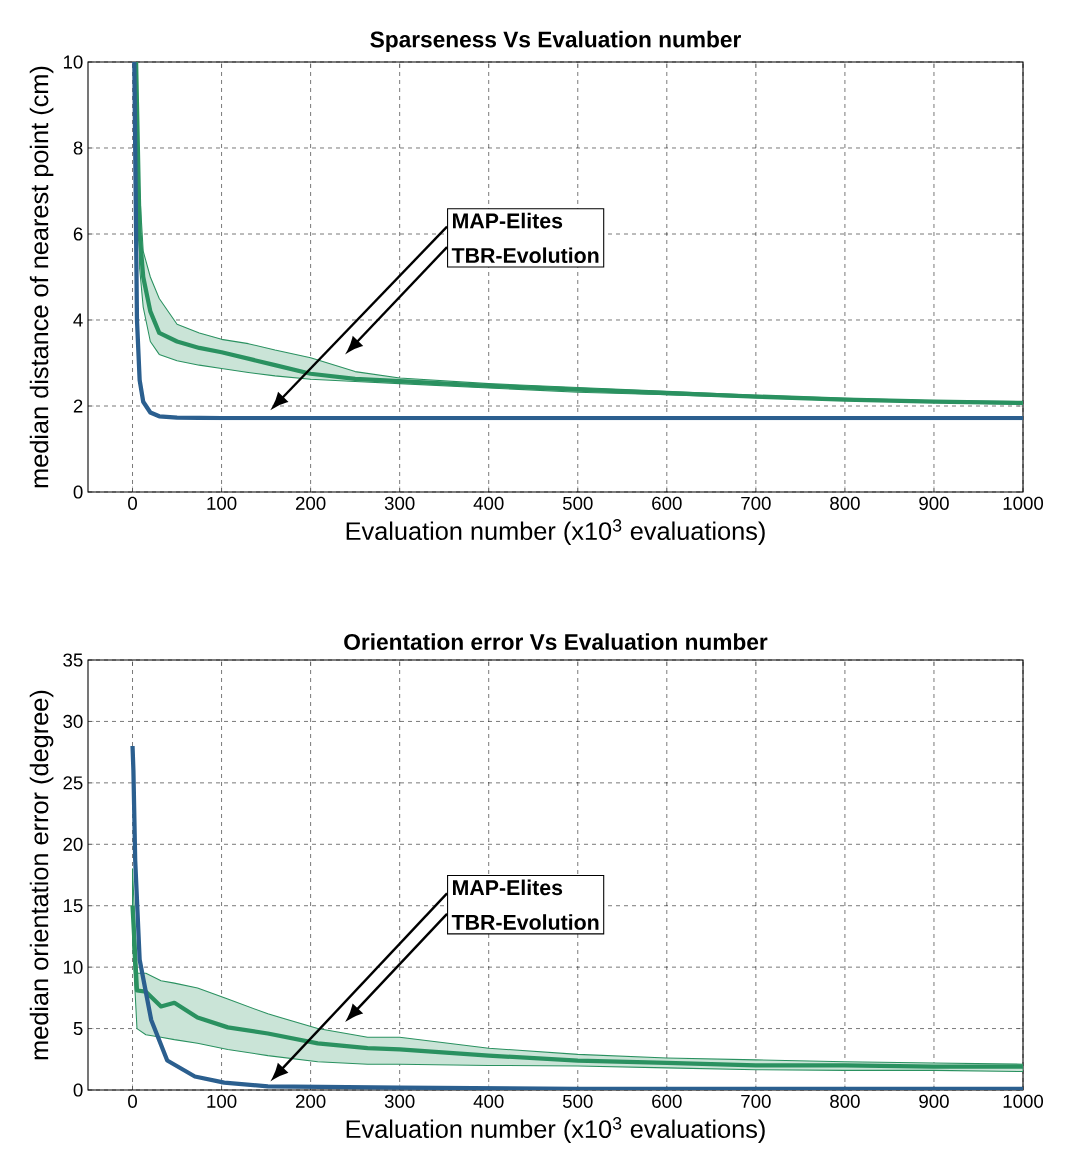  I want to click on y-tick-label: 30, so click(73, 721).